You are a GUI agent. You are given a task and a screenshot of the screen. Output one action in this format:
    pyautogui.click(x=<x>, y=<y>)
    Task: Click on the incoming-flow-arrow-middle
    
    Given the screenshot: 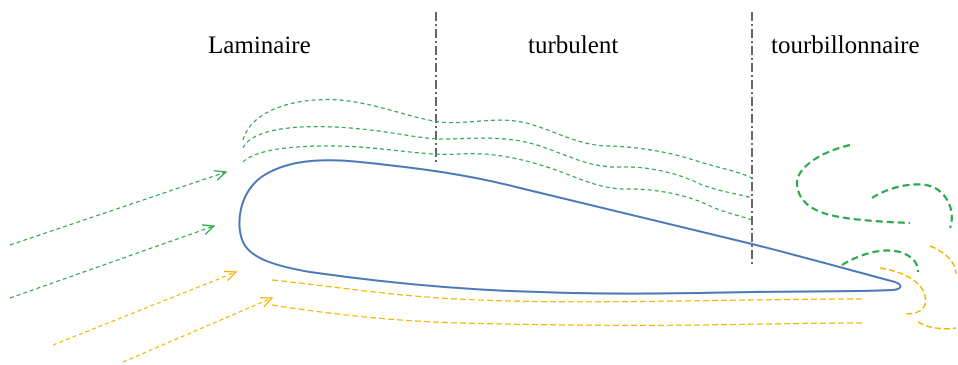 What is the action you would take?
    pyautogui.click(x=112, y=262)
    